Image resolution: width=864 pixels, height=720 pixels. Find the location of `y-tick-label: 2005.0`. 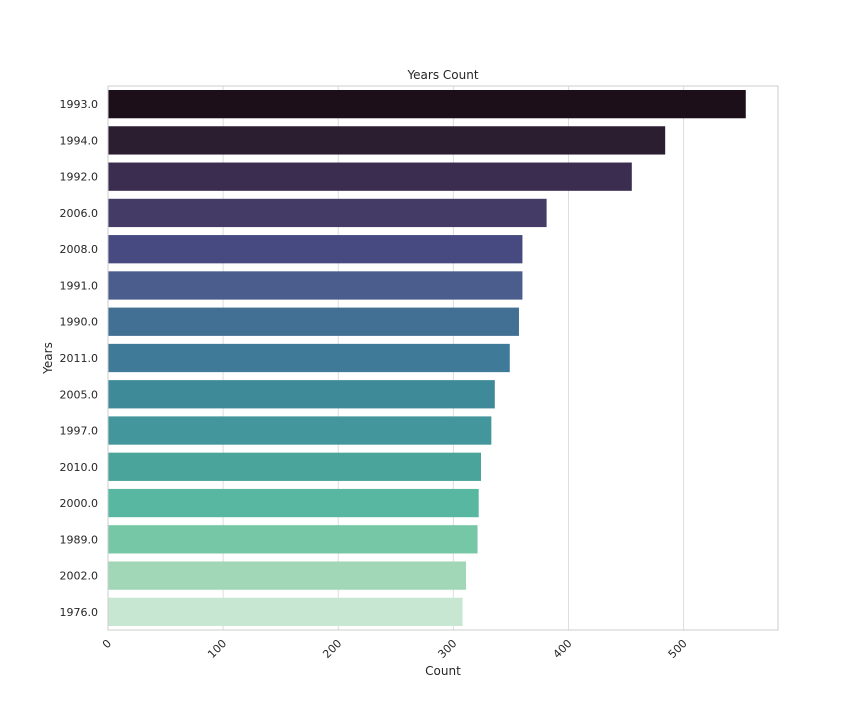

y-tick-label: 2005.0 is located at coordinates (79, 394).